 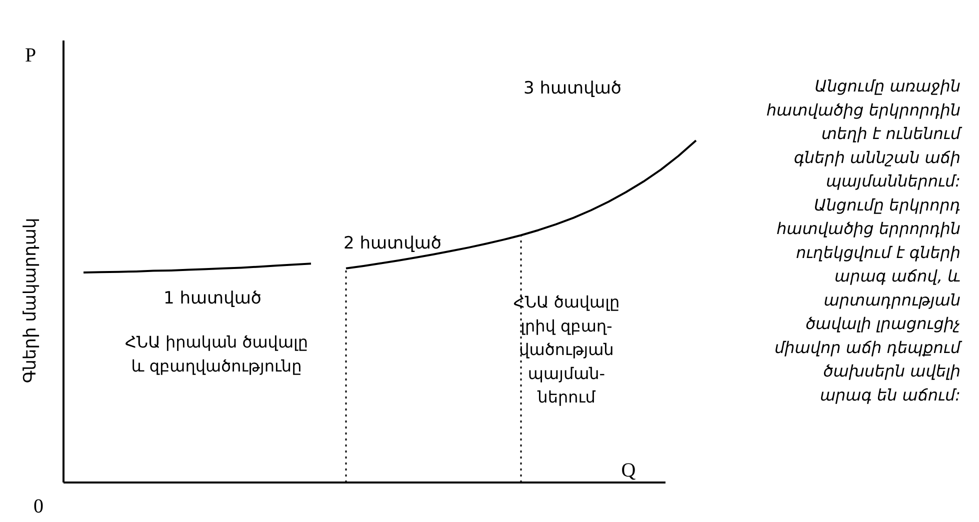 What do you see at coordinates (628, 471) in the screenshot?
I see `x-axis-title: Q` at bounding box center [628, 471].